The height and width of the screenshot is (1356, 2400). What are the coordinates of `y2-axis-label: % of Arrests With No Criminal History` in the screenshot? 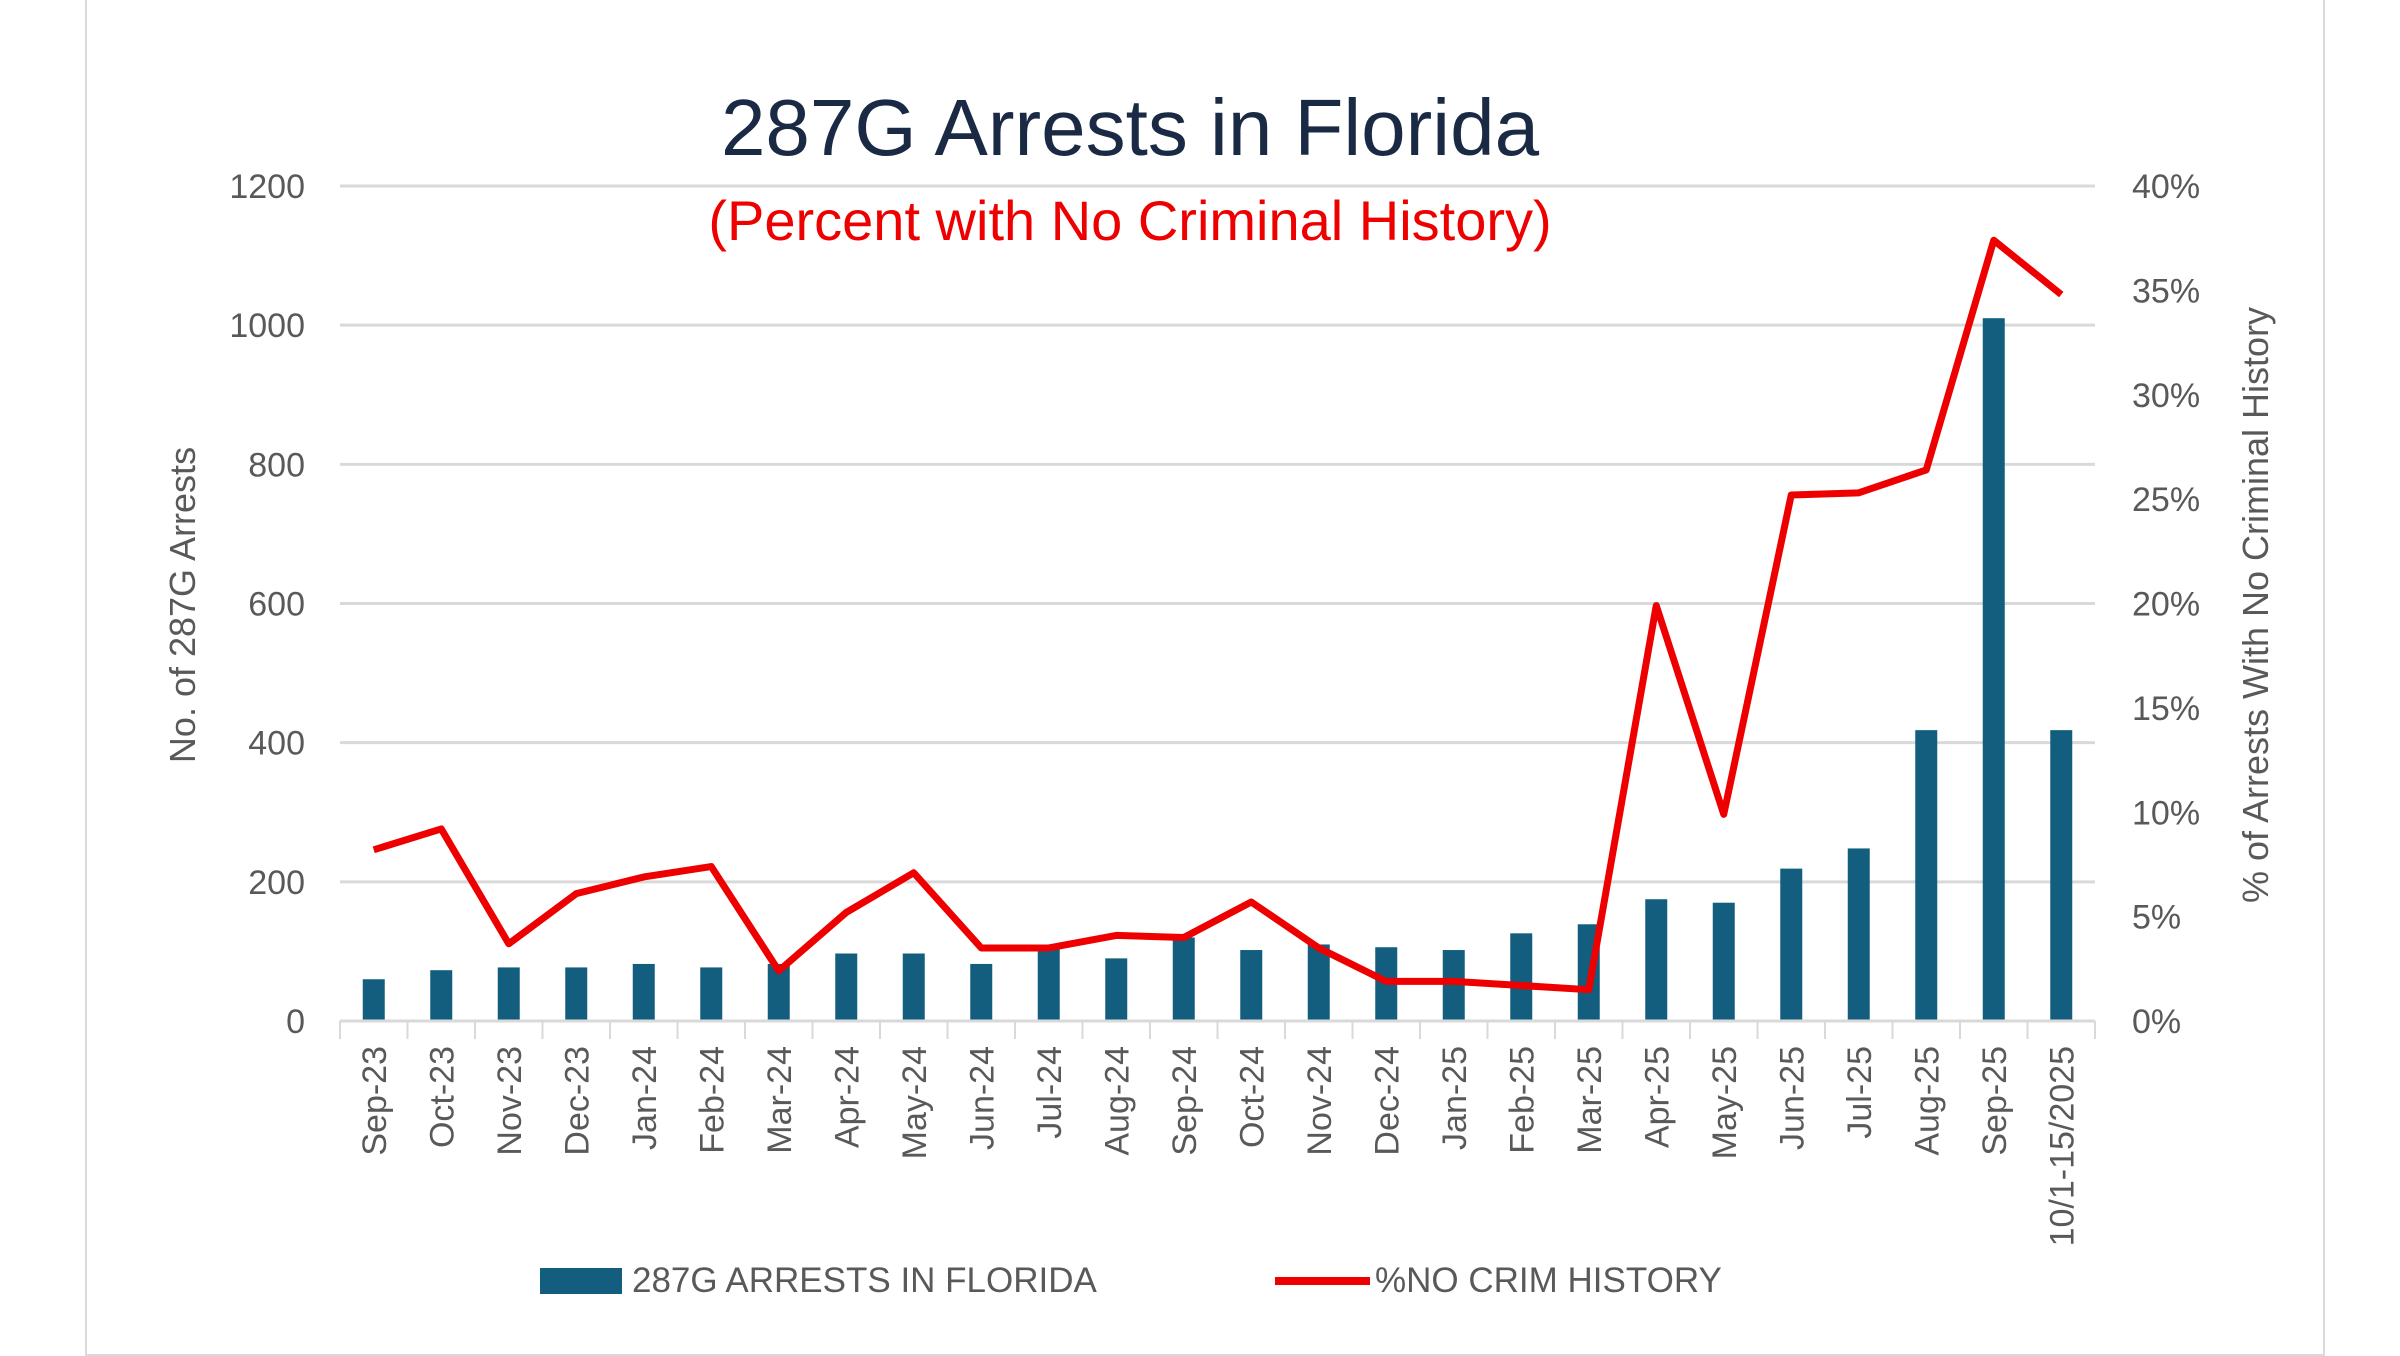 It's located at (2255, 605).